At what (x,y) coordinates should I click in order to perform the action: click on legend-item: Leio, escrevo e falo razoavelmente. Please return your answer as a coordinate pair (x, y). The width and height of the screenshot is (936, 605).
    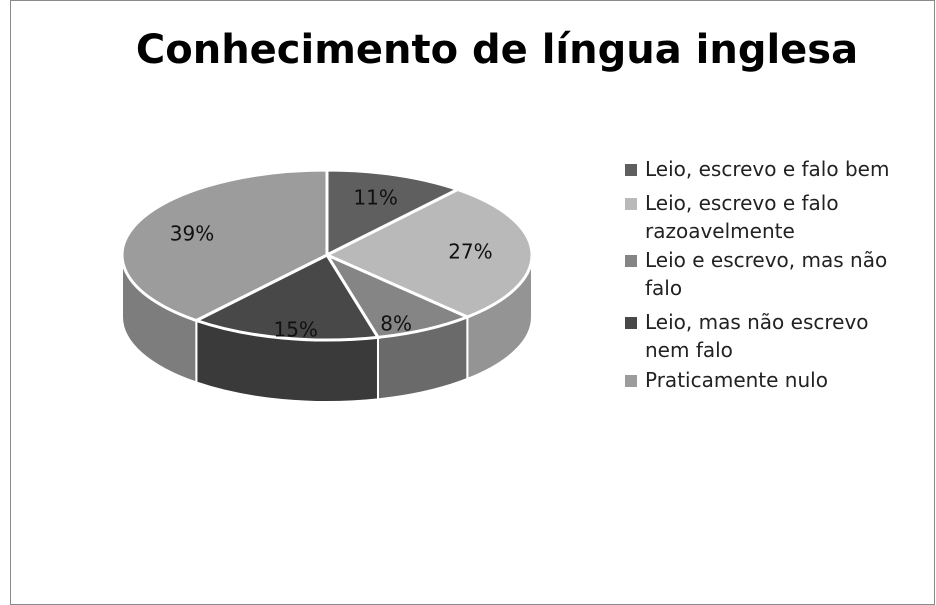
    Looking at the image, I should click on (770, 217).